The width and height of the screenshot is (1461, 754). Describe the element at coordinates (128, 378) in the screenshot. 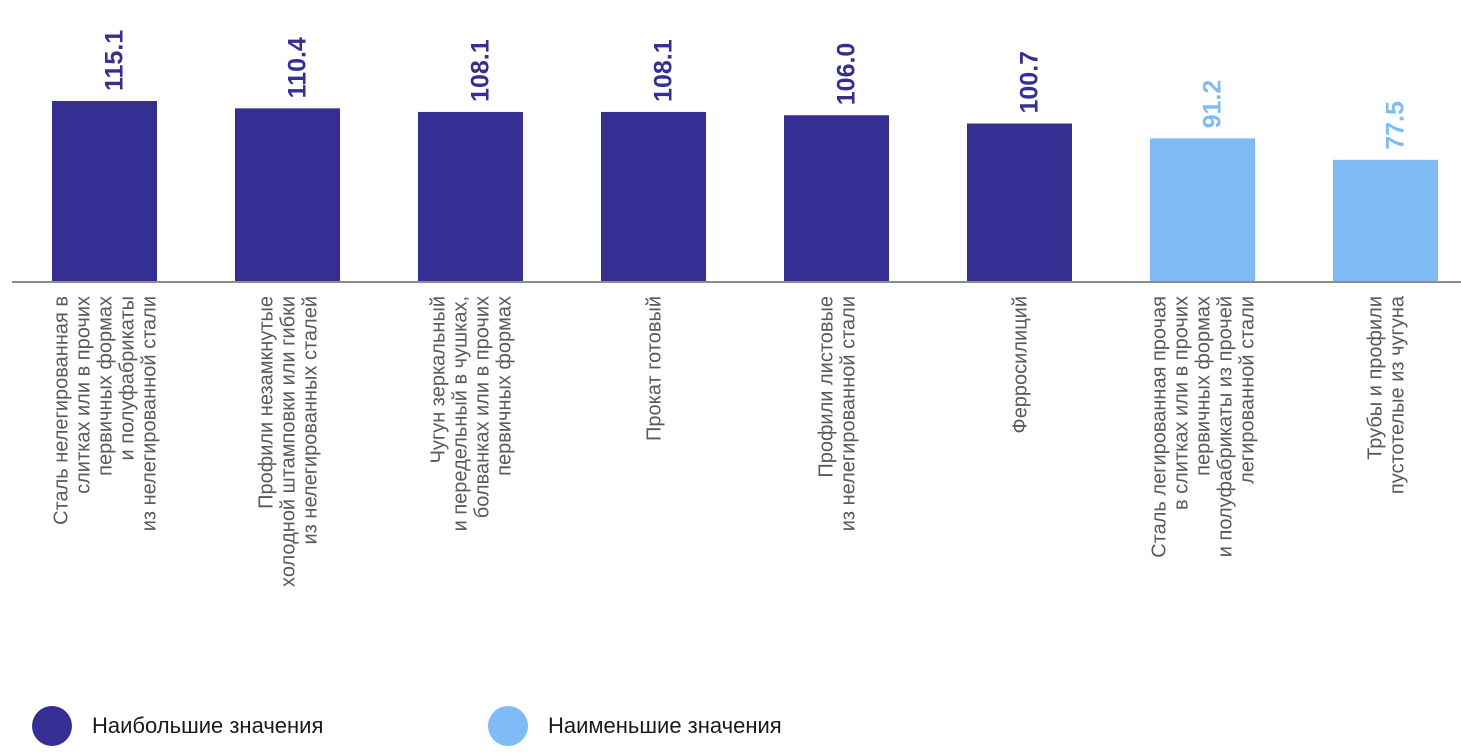

I see `category-label-line: и полуфабрикаты` at that location.